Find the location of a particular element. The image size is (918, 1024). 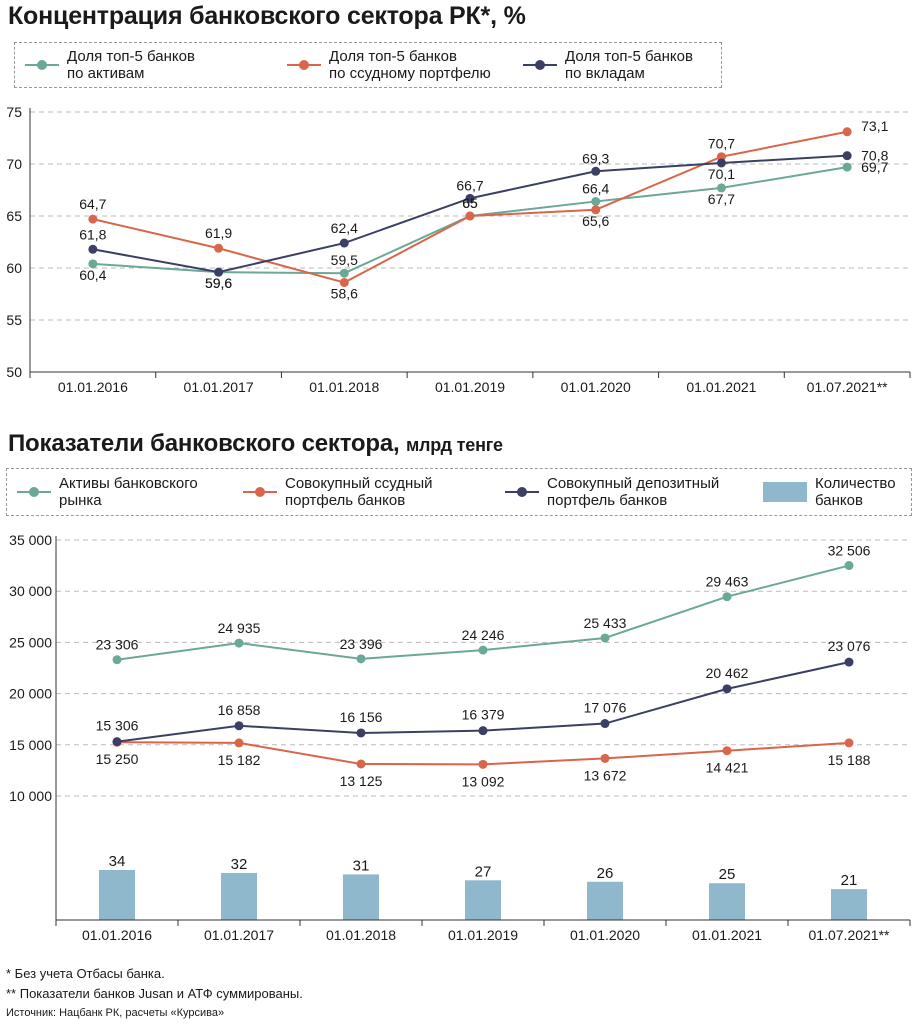

data-label: 13 672 is located at coordinates (605, 775).